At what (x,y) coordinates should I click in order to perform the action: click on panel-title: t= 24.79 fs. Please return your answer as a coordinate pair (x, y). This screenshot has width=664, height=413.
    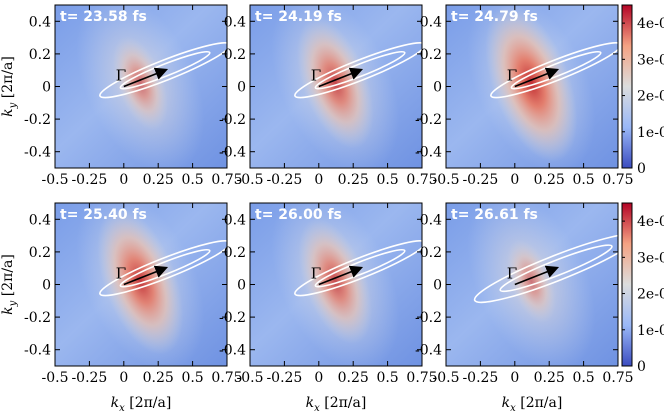
    Looking at the image, I should click on (494, 17).